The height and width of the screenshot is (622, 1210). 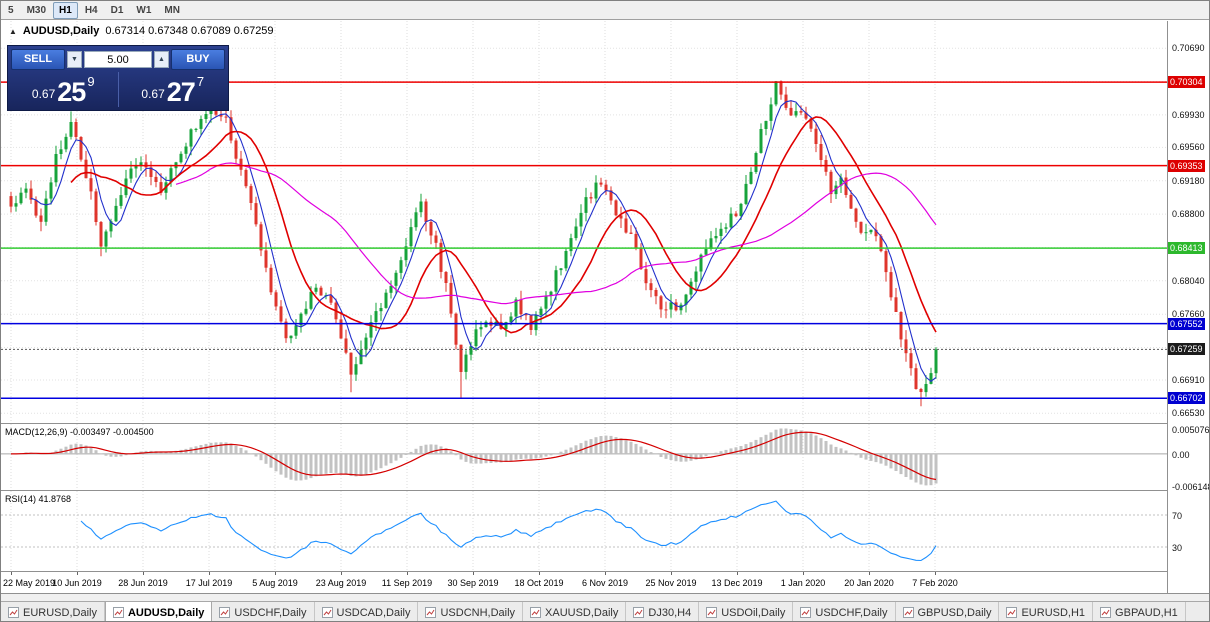 I want to click on price-line-badge: 0.68413, so click(x=1186, y=248).